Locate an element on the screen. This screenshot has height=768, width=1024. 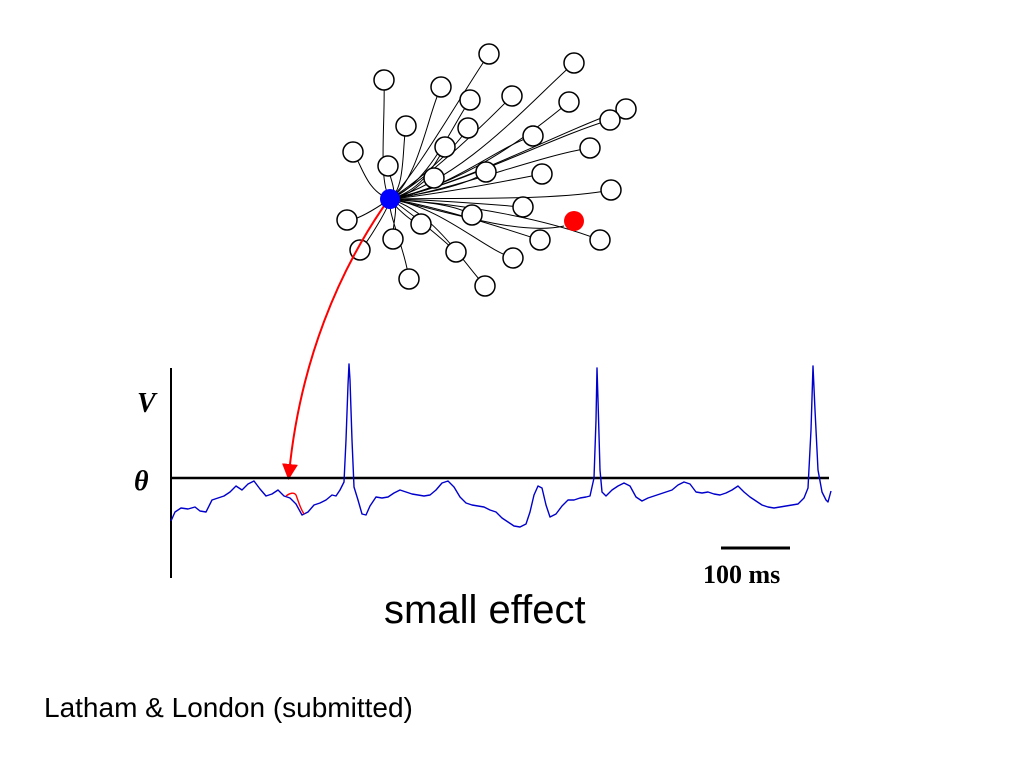
input-neurons is located at coordinates (486, 170).